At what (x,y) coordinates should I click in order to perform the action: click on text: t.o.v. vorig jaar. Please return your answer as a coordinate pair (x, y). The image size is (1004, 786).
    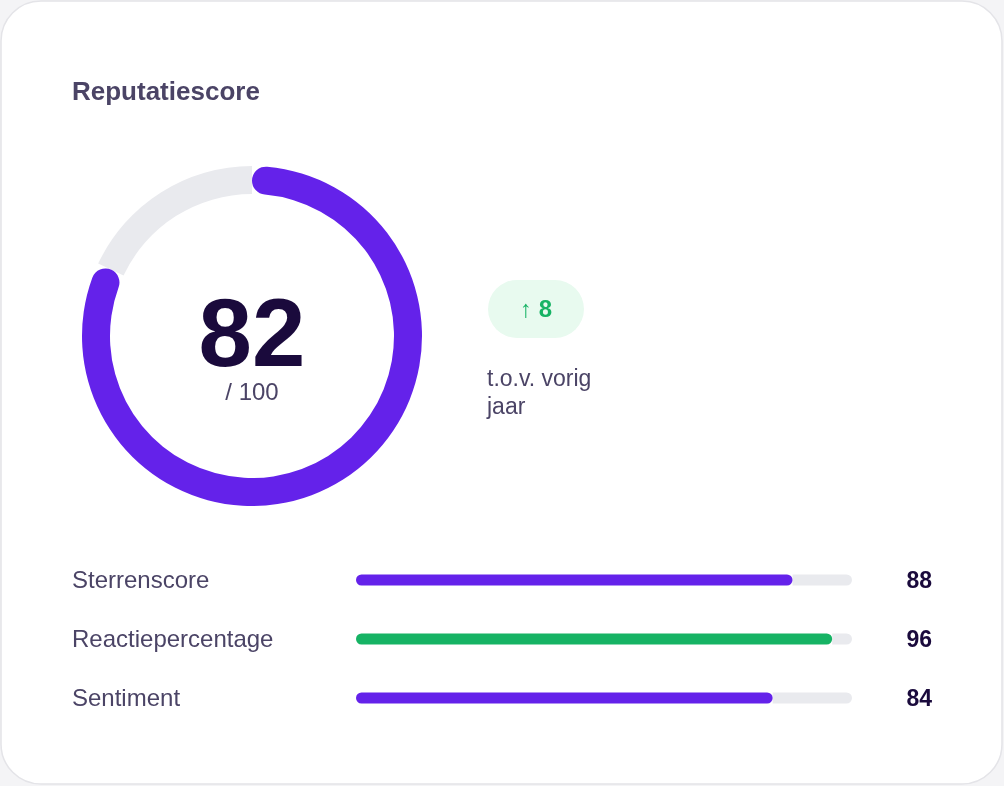
    Looking at the image, I should click on (539, 392).